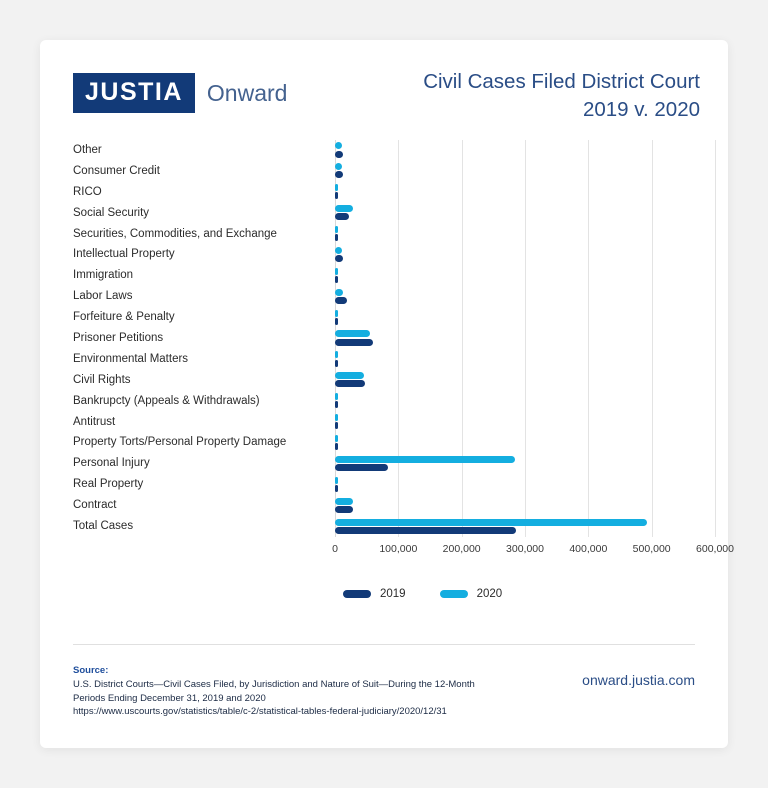 The width and height of the screenshot is (768, 788). What do you see at coordinates (471, 594) in the screenshot?
I see `legend-item: 2020` at bounding box center [471, 594].